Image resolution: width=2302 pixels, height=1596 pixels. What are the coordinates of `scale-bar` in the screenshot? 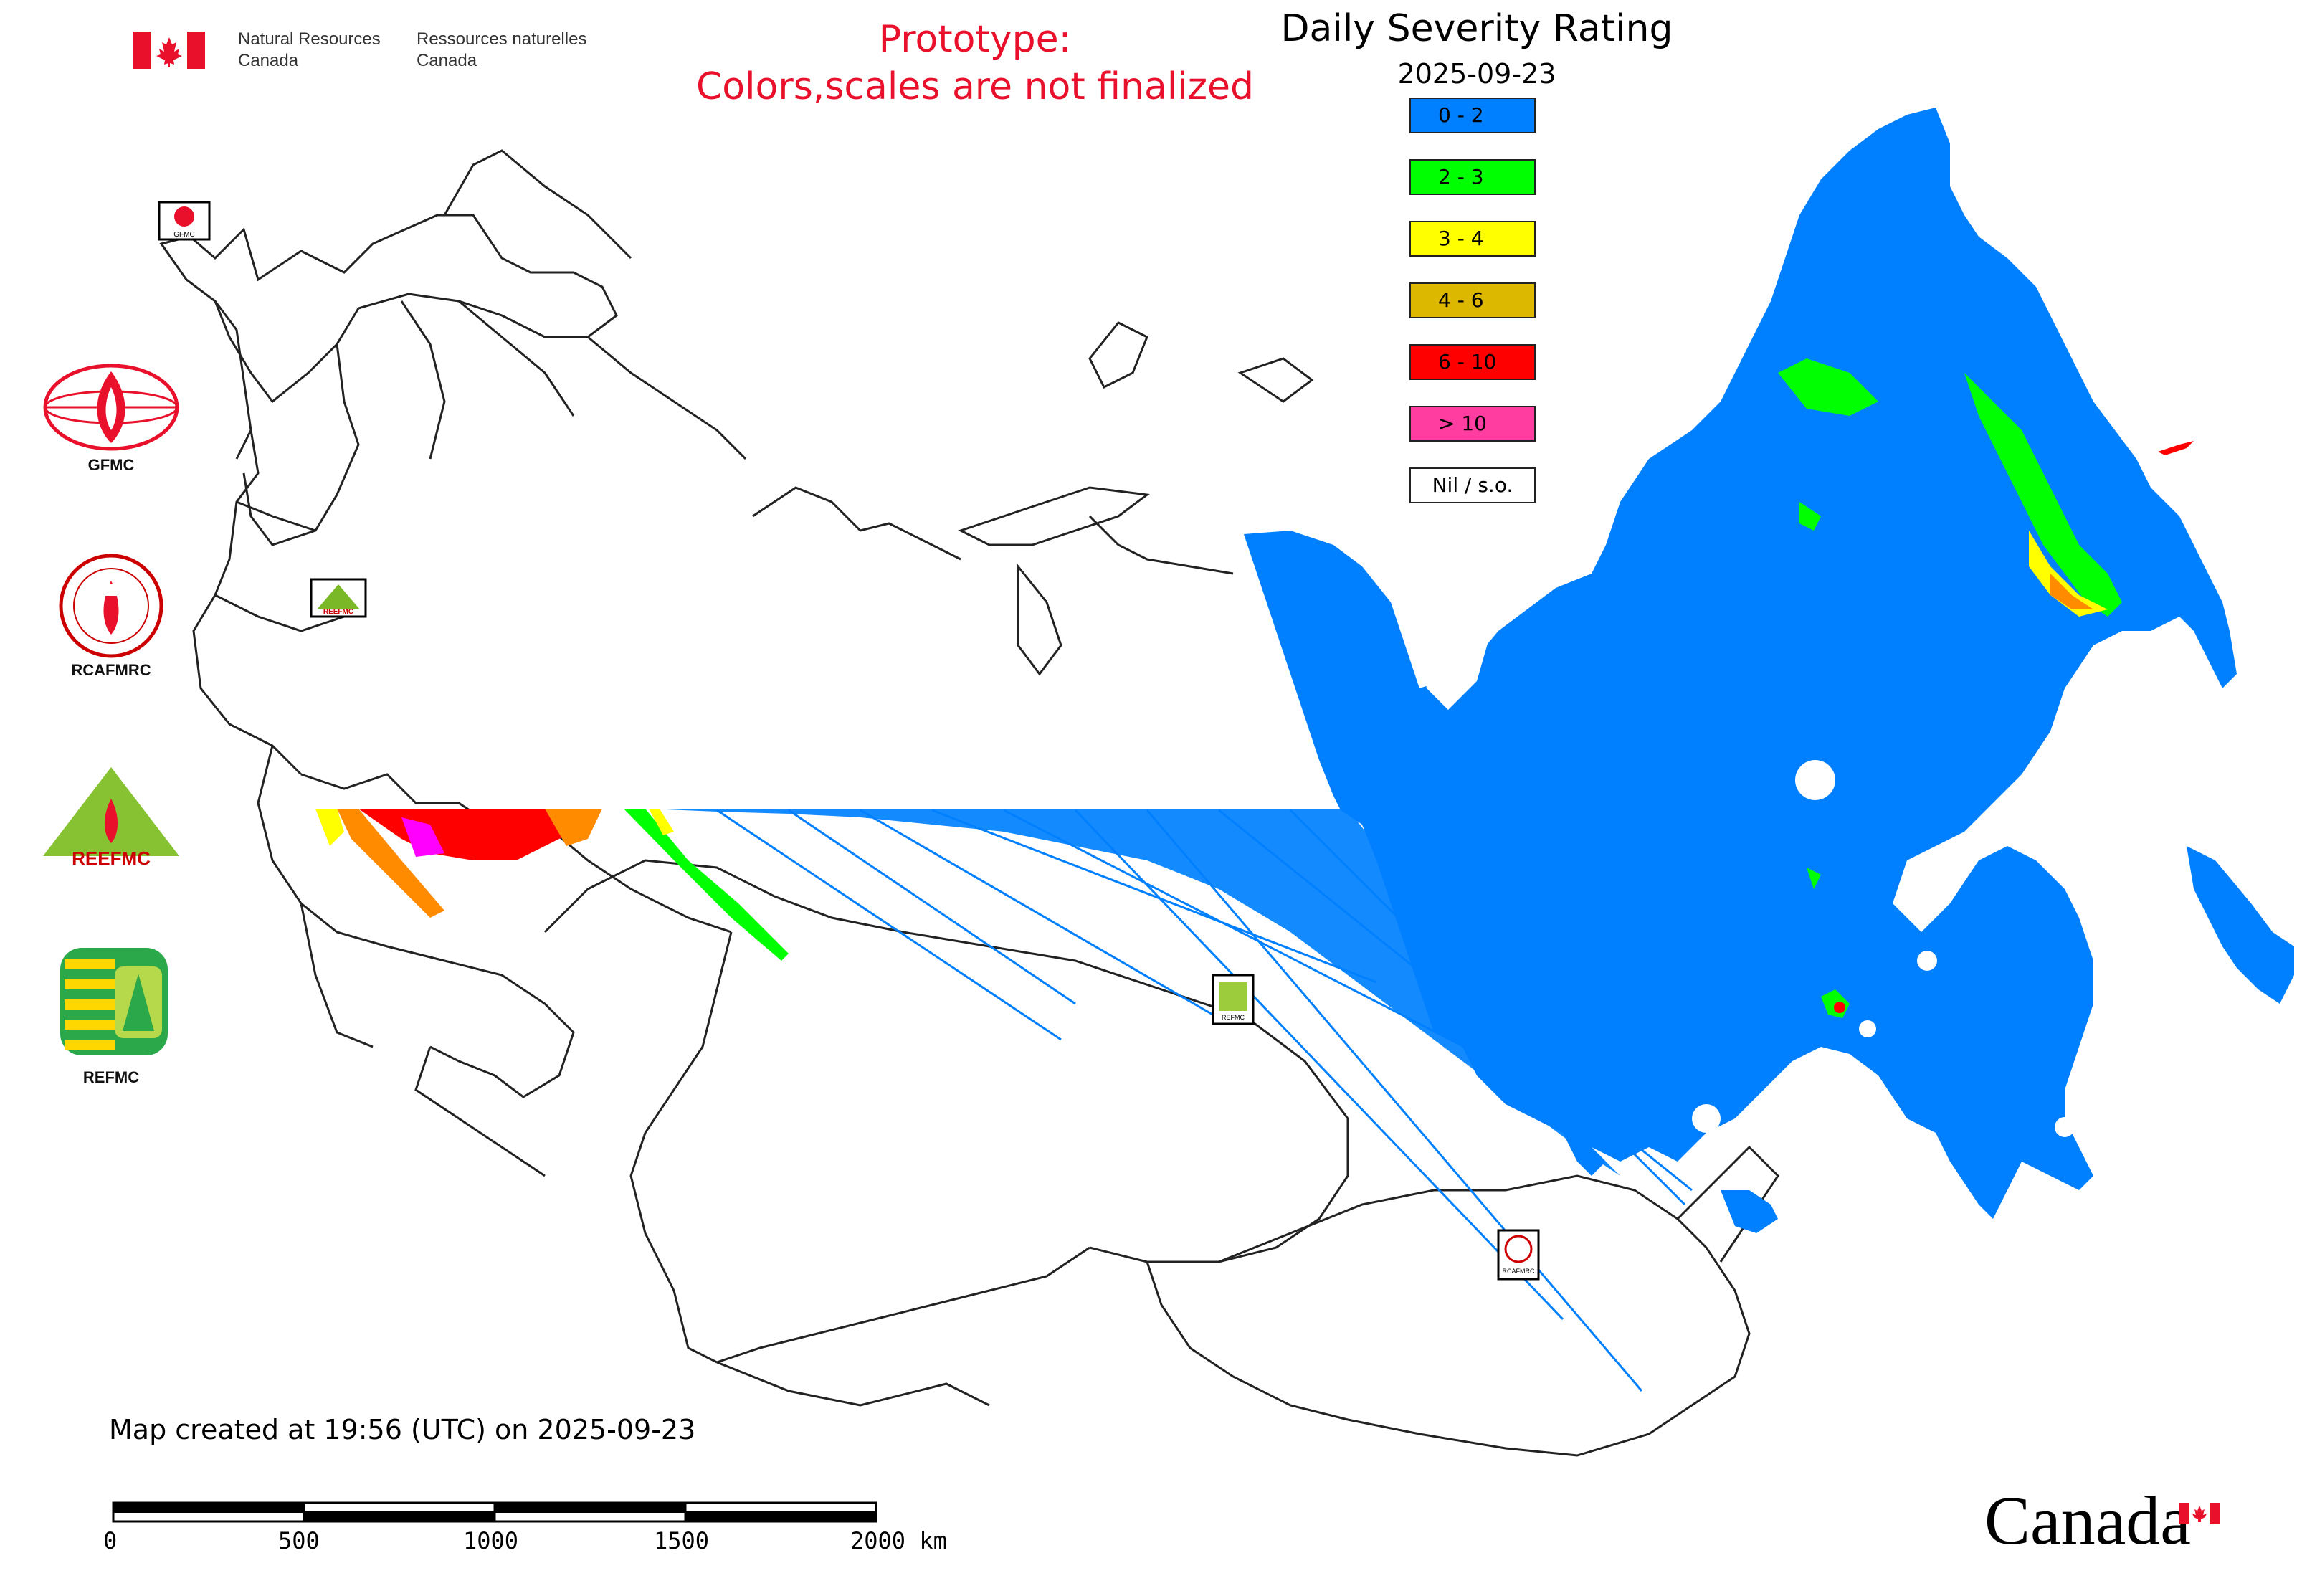 It's located at (494, 1512).